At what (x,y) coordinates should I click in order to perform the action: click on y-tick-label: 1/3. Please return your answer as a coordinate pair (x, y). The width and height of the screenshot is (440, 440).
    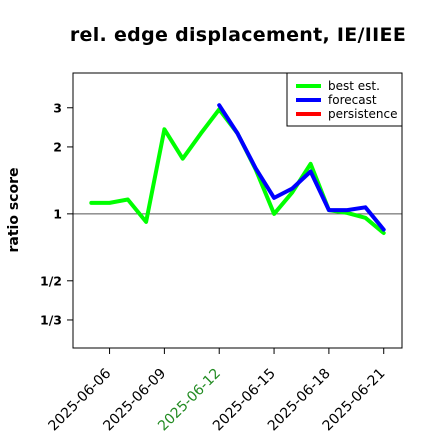
    Looking at the image, I should click on (51, 319).